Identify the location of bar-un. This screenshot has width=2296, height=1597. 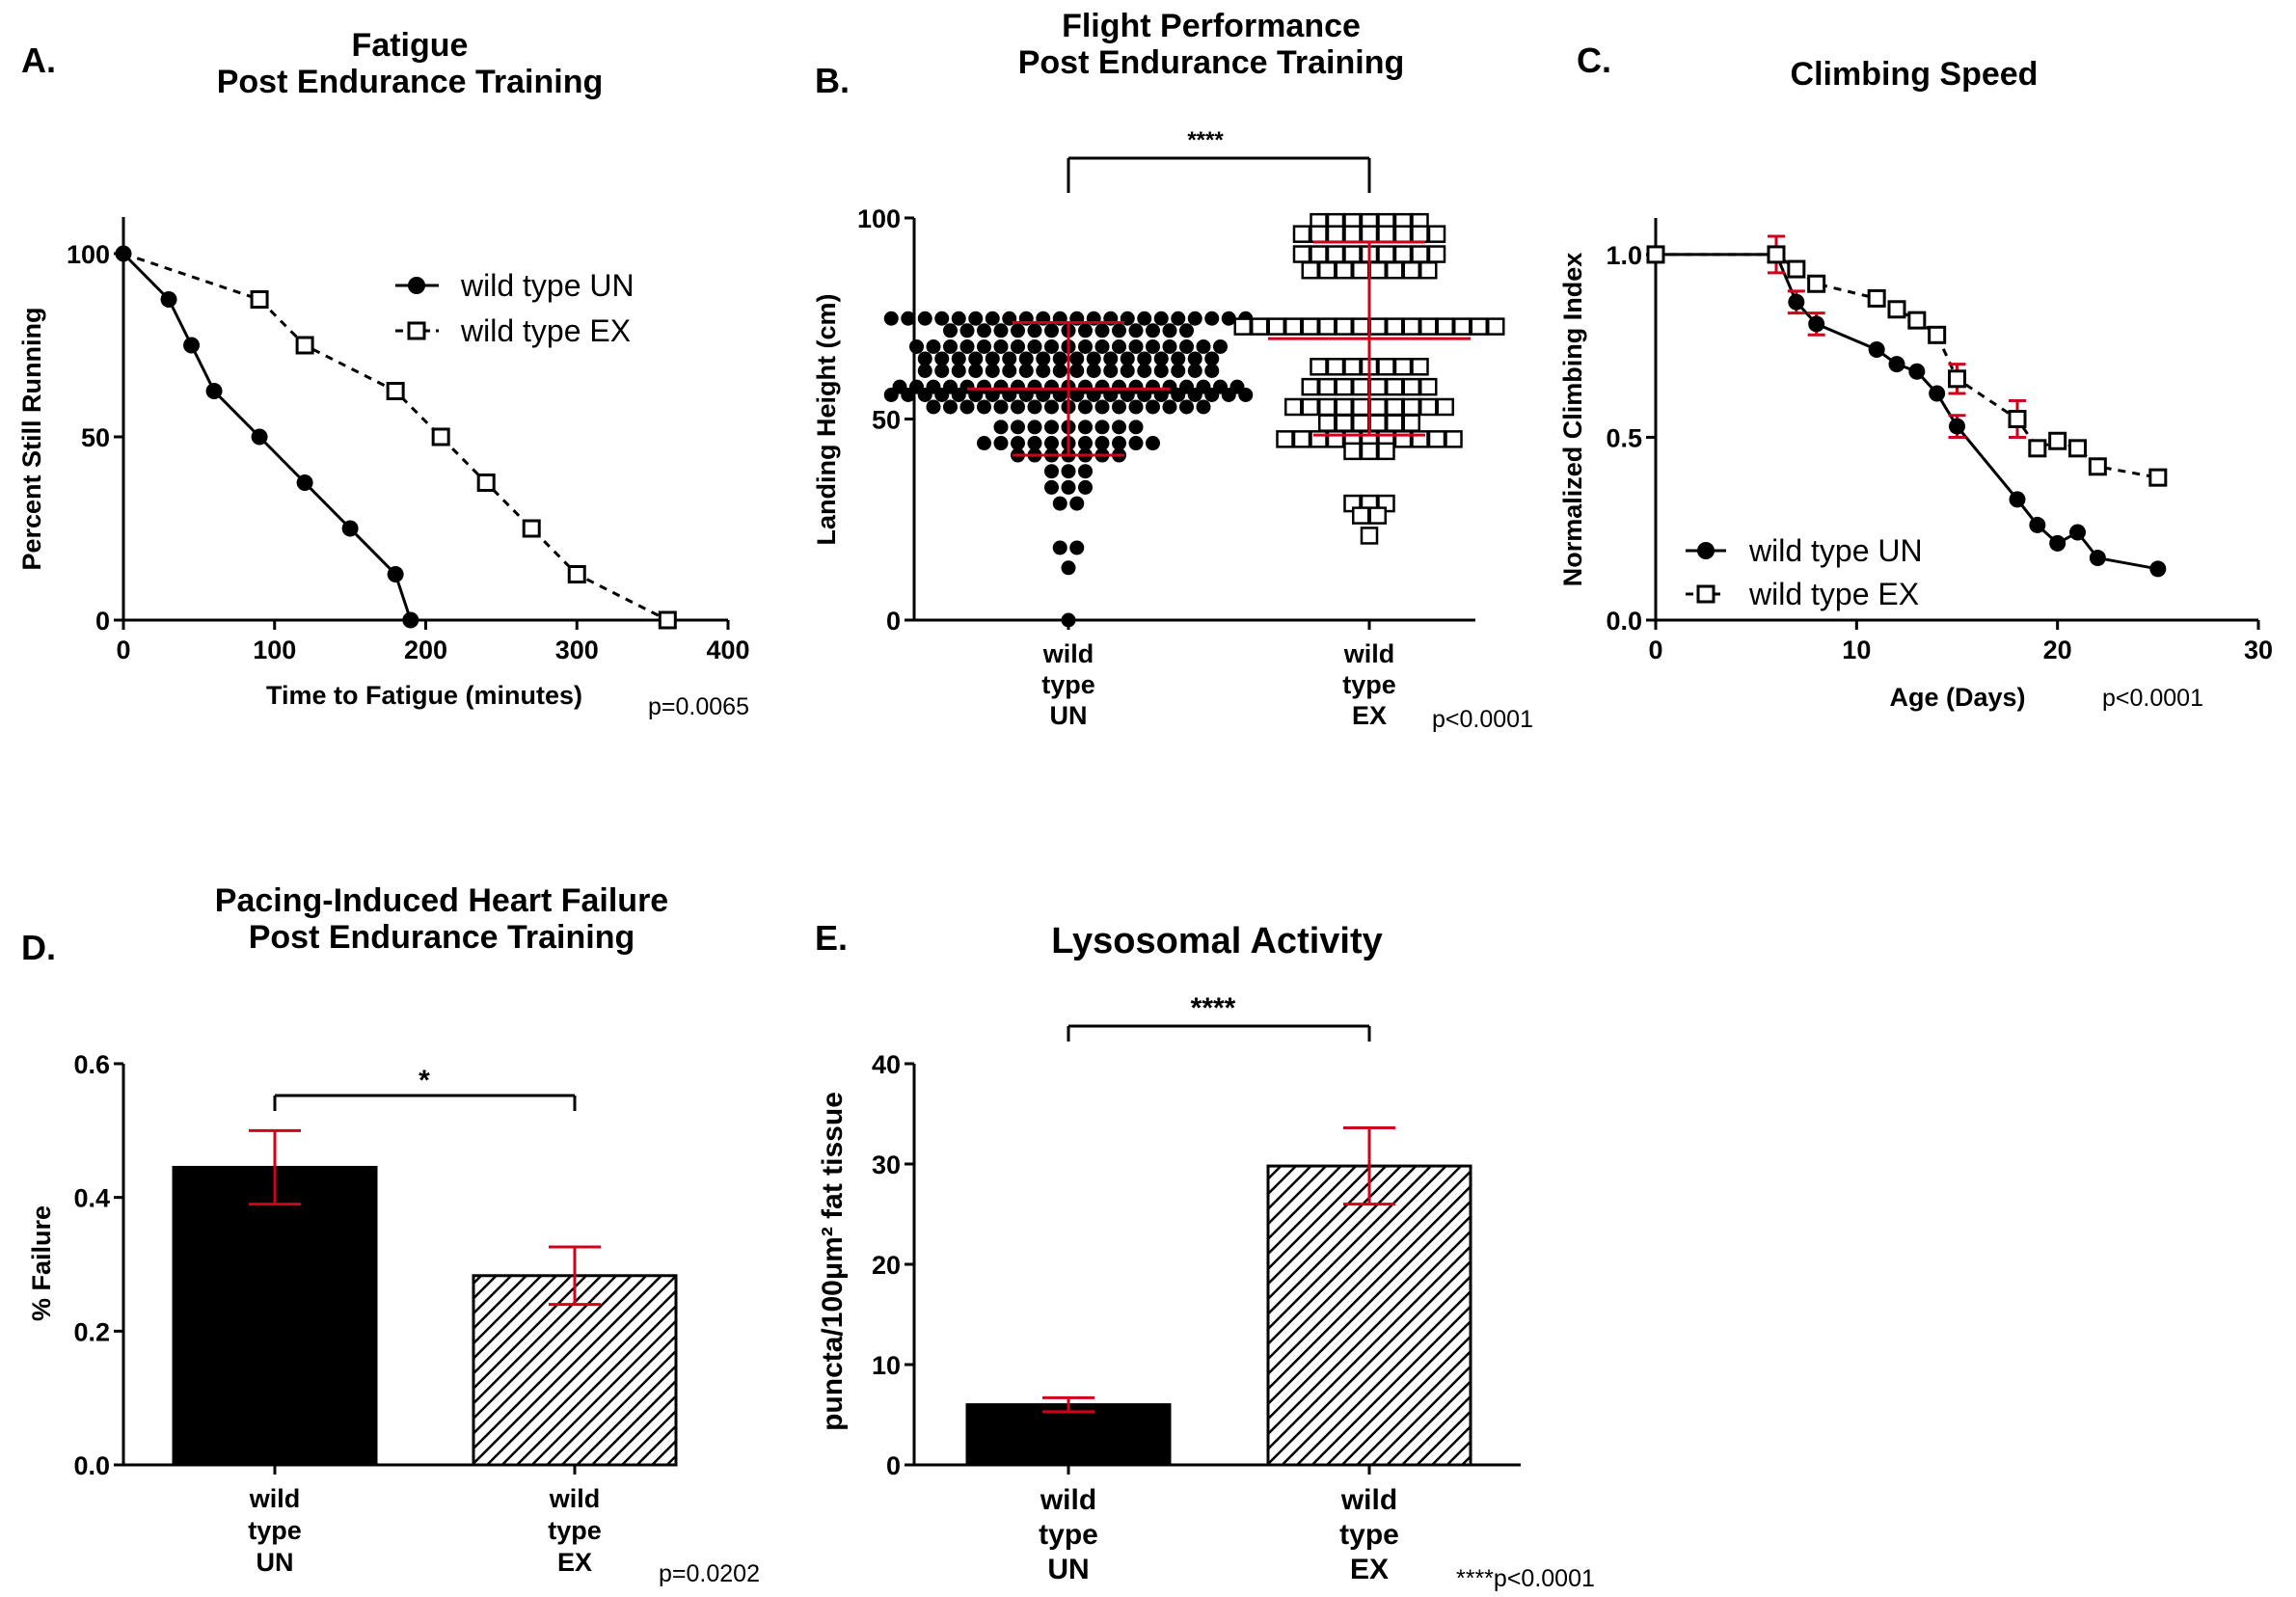
(1068, 1435).